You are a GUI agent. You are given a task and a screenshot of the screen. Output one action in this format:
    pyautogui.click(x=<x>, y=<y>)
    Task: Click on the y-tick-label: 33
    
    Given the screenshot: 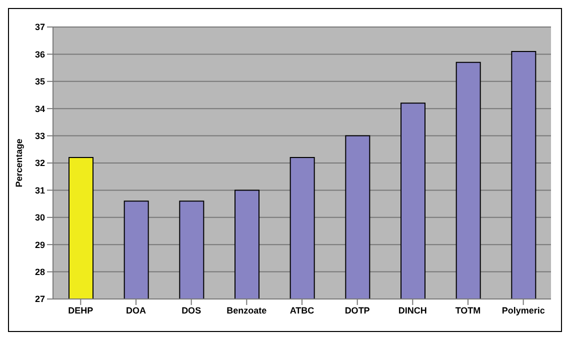 What is the action you would take?
    pyautogui.click(x=39, y=135)
    